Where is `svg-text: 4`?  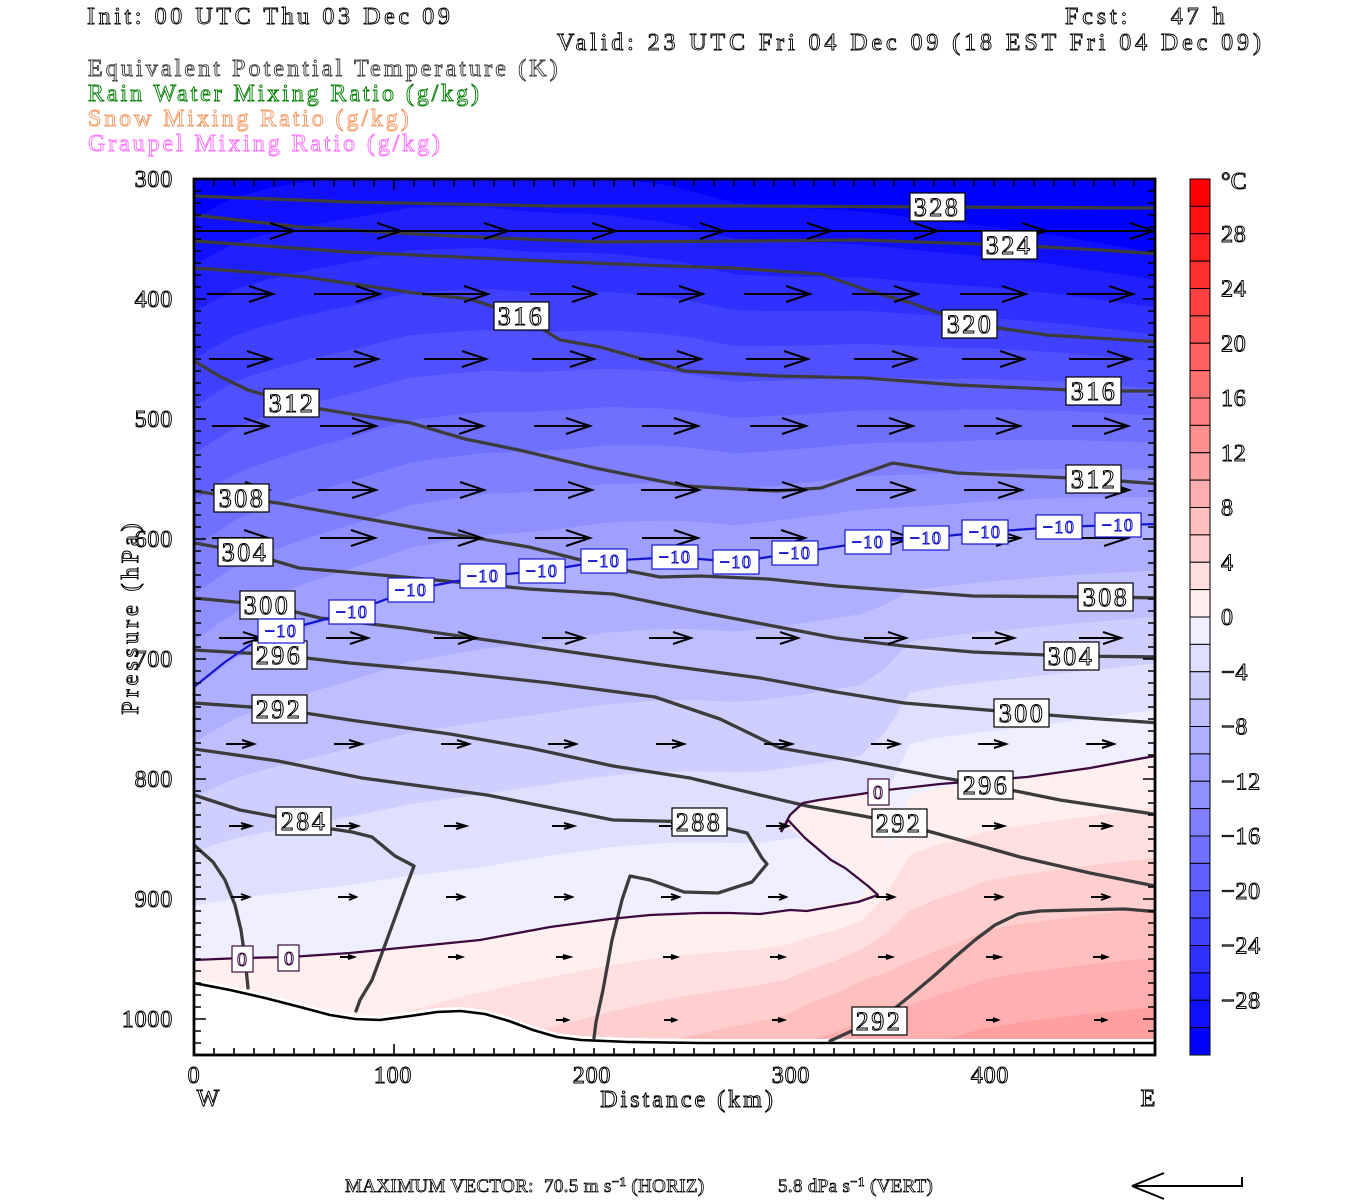 svg-text: 4 is located at coordinates (1227, 563).